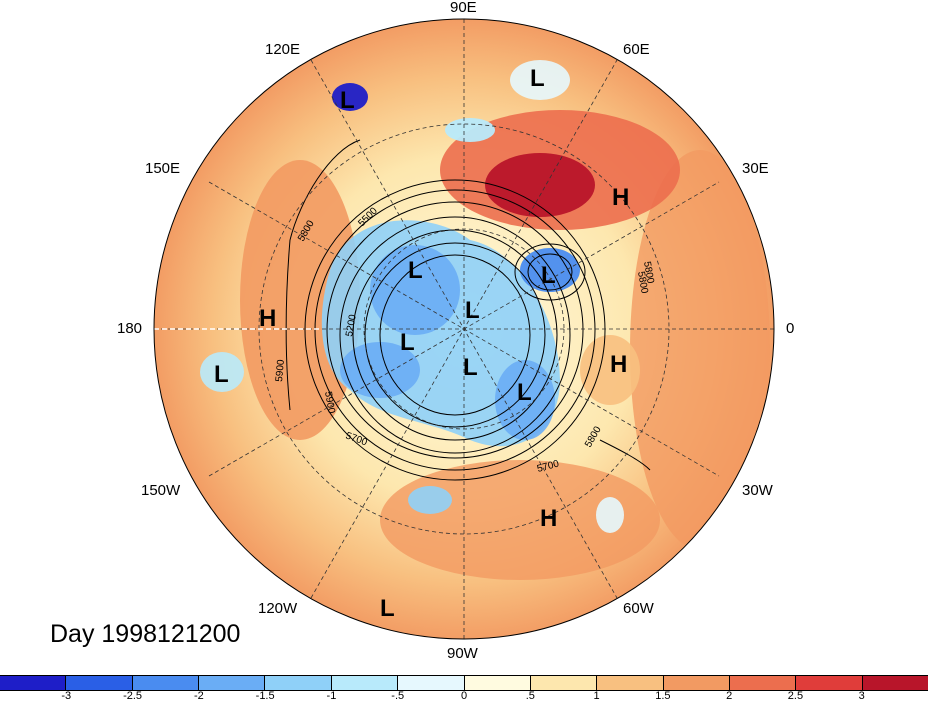 The image size is (928, 704). I want to click on cold-anomaly-east-siberia, so click(415, 290).